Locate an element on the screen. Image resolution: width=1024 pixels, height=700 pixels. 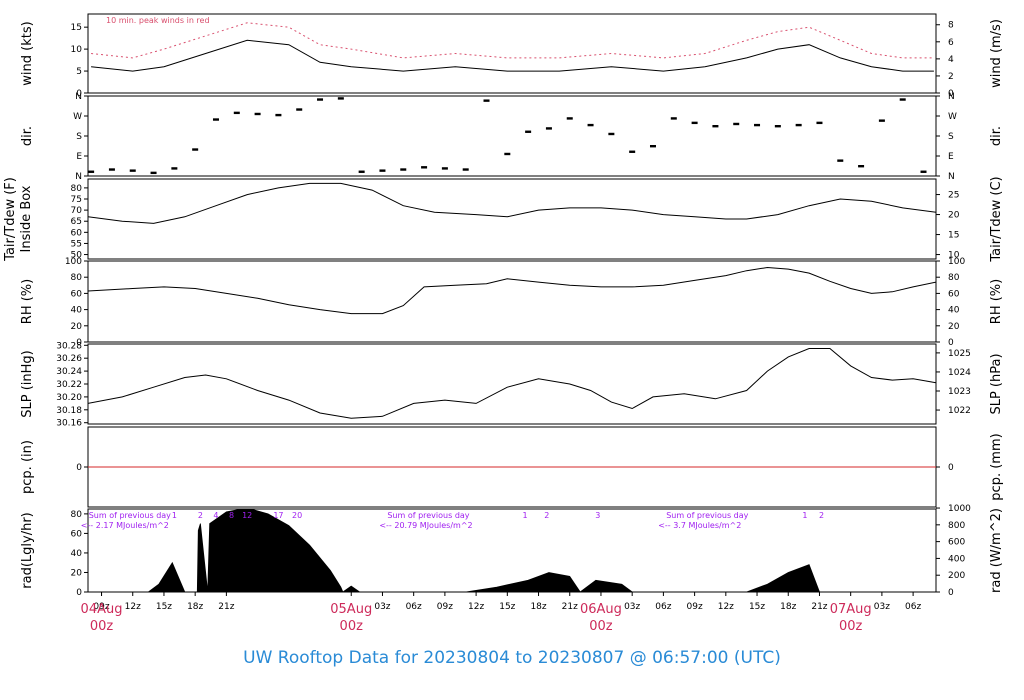
left-tick-label: N is located at coordinates (78, 177).